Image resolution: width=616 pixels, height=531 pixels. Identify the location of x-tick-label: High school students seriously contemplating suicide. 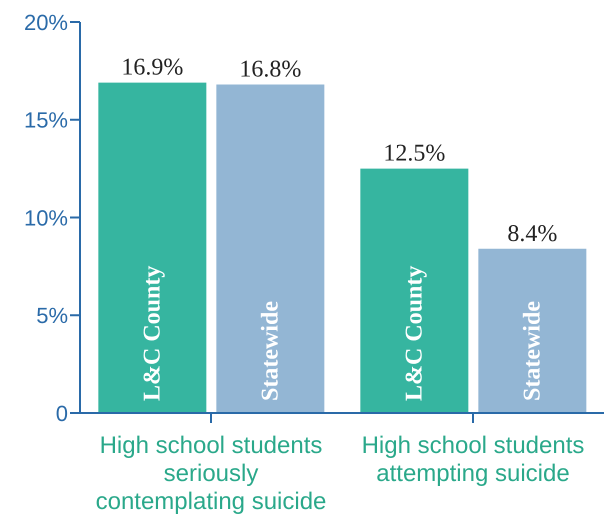
(211, 473).